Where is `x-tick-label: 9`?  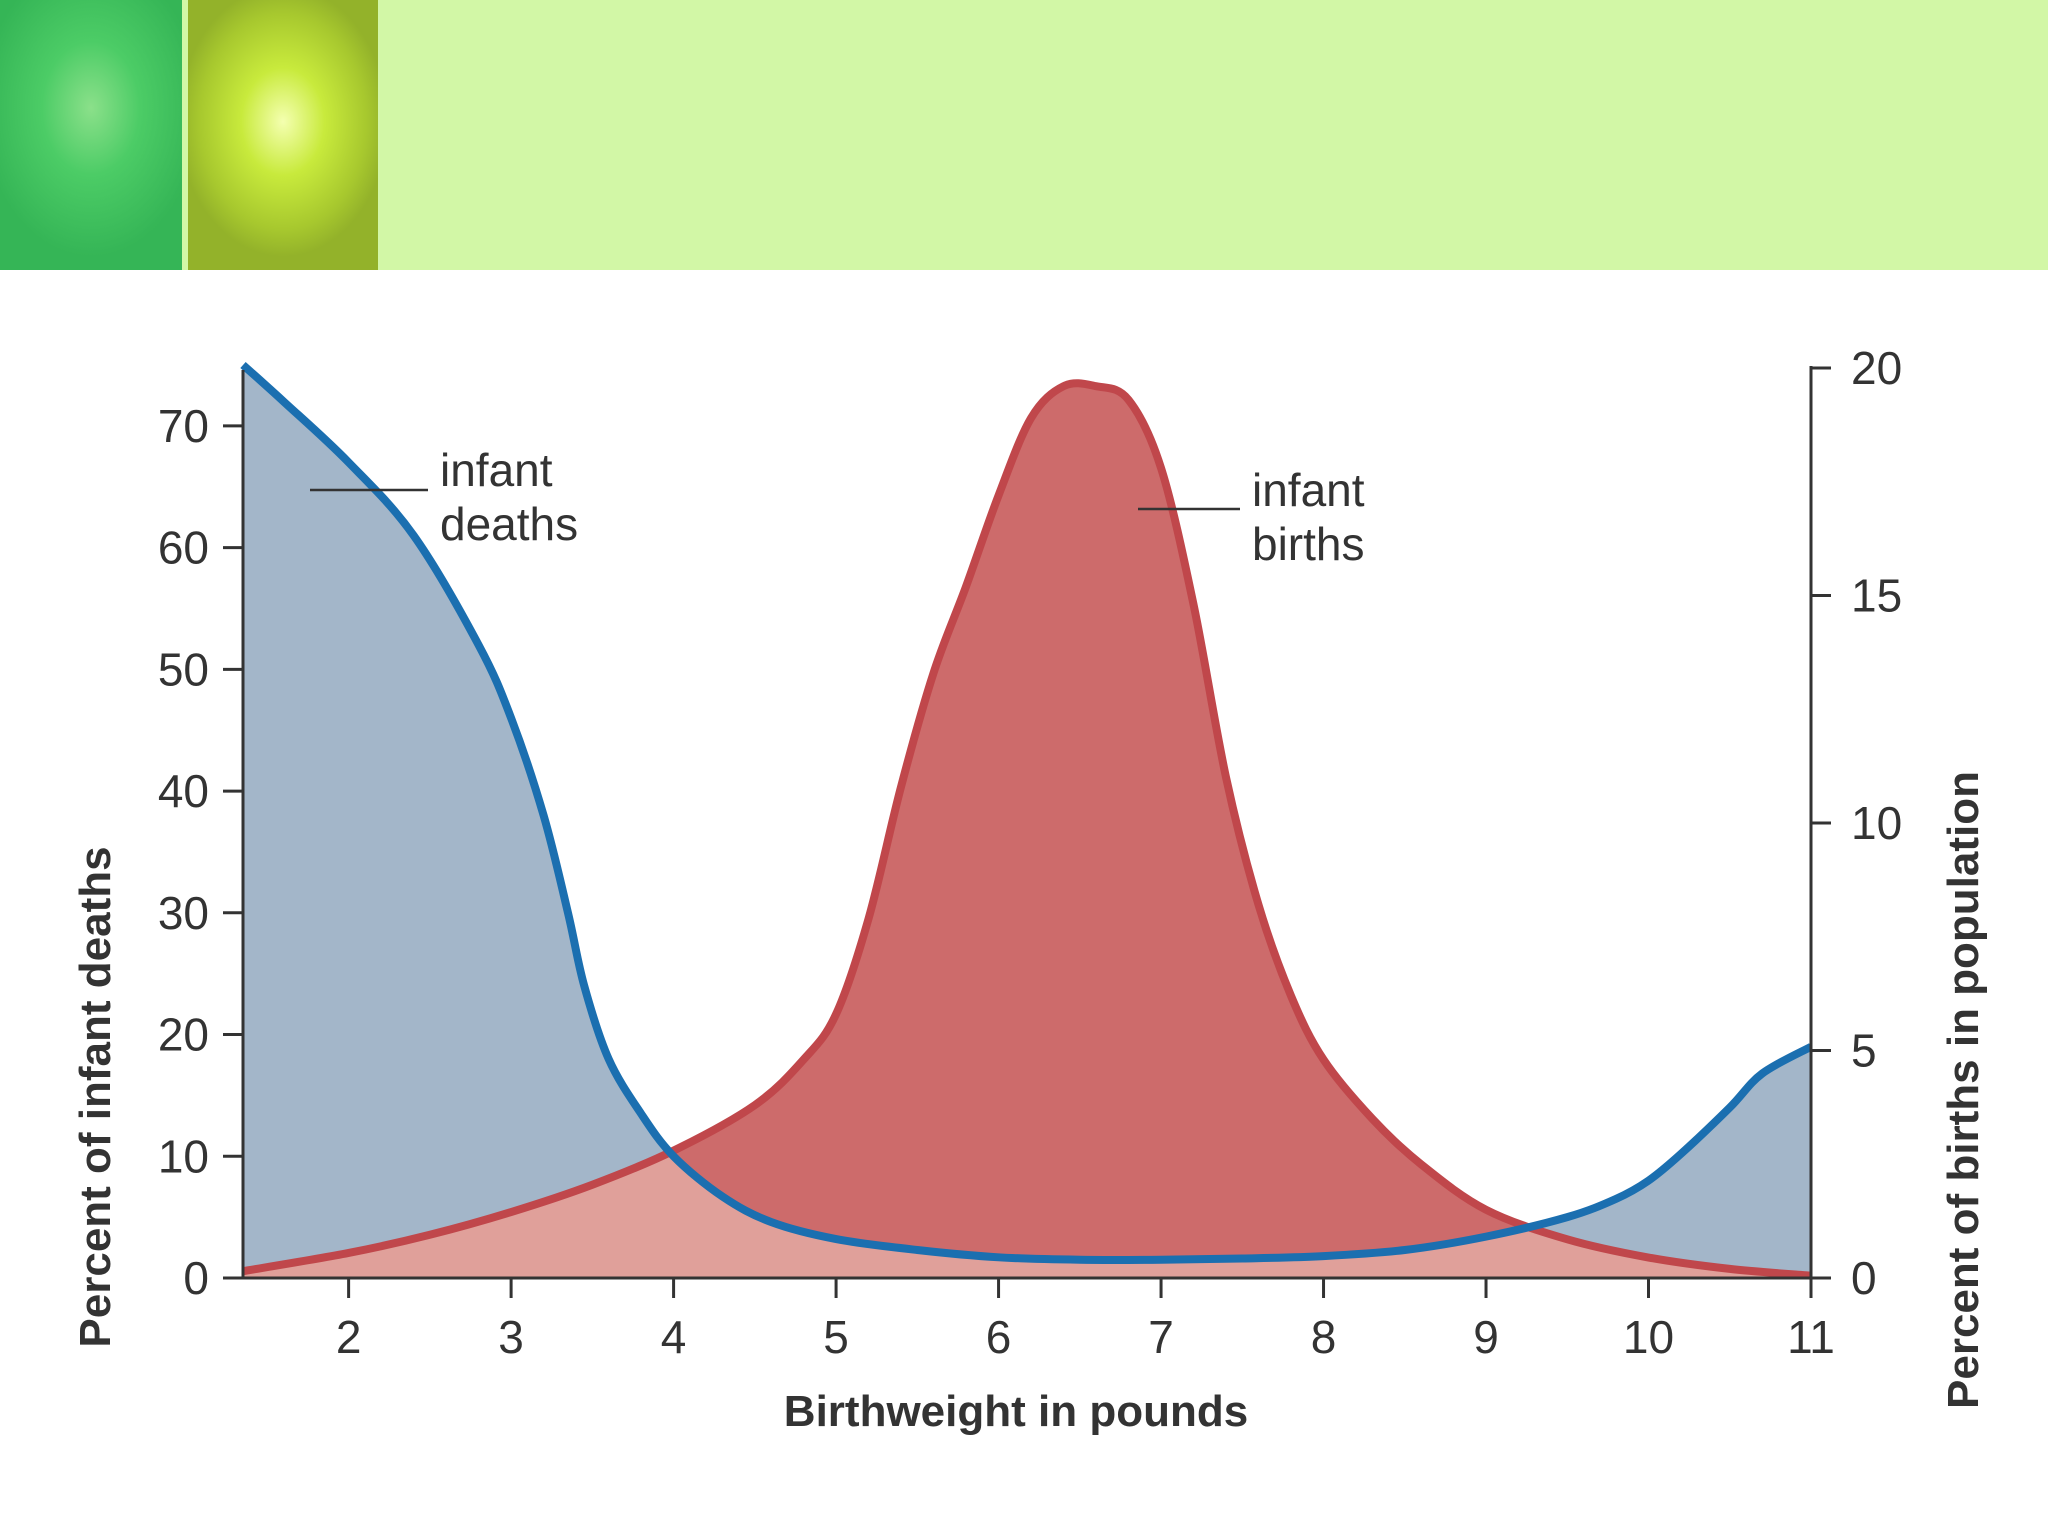
x-tick-label: 9 is located at coordinates (1486, 1337).